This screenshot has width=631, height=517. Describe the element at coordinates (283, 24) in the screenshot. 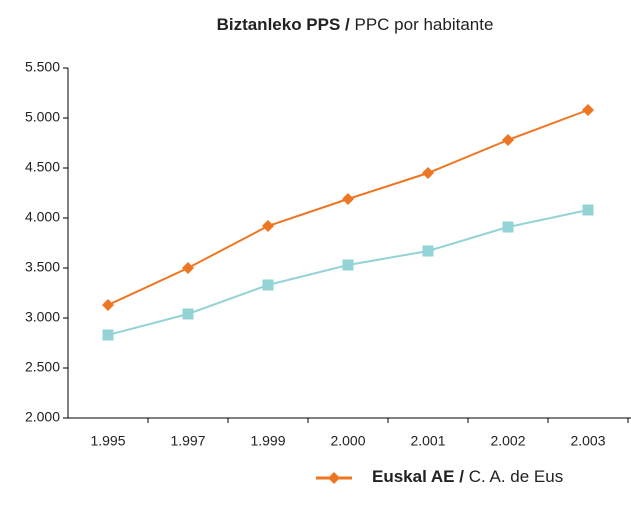

I see `title-bold: Biztanleko PPS /` at that location.